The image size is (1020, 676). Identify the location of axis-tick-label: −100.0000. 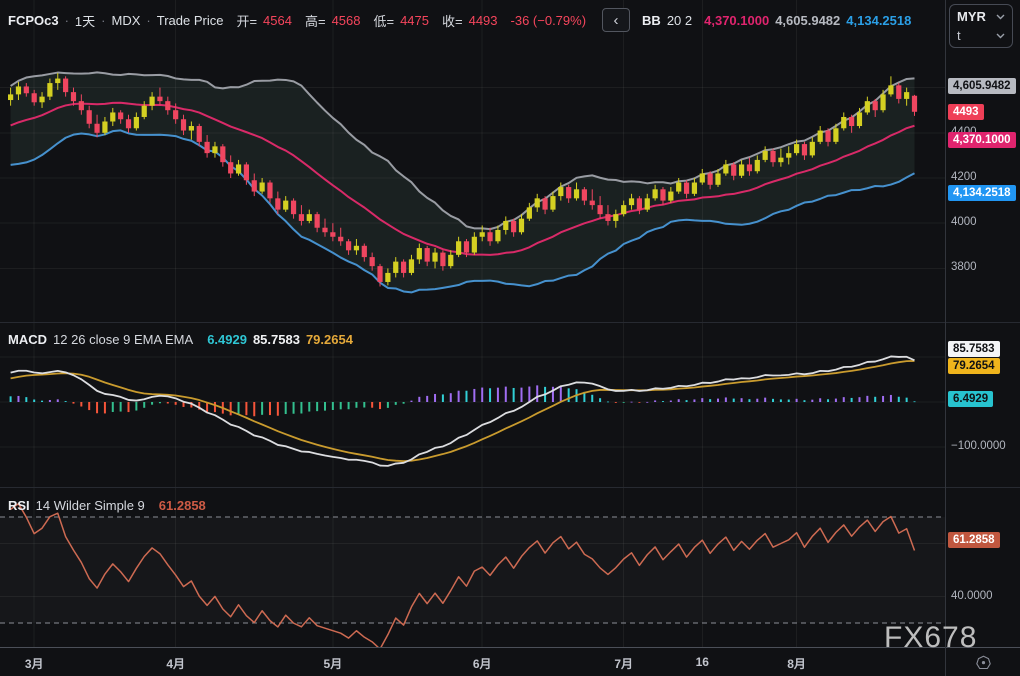
(978, 446).